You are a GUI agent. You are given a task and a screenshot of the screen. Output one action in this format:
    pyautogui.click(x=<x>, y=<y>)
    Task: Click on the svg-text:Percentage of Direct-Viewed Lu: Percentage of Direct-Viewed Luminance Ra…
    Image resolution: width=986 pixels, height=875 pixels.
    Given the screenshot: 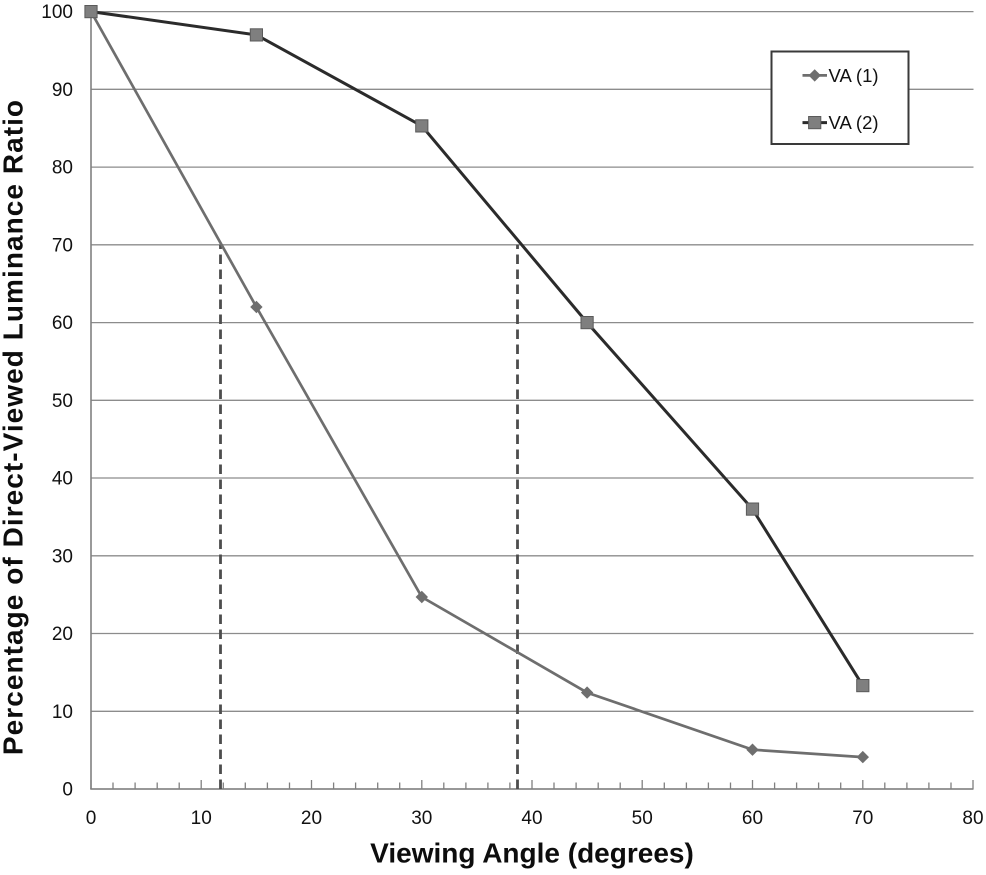 What is the action you would take?
    pyautogui.click(x=14, y=427)
    